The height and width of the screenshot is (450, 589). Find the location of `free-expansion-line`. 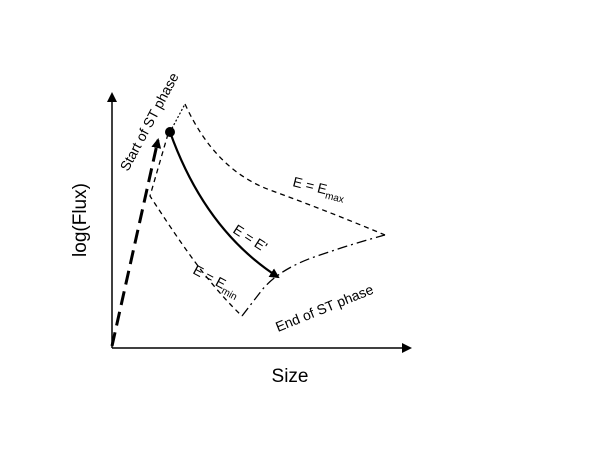

free-expansion-line is located at coordinates (136, 242).